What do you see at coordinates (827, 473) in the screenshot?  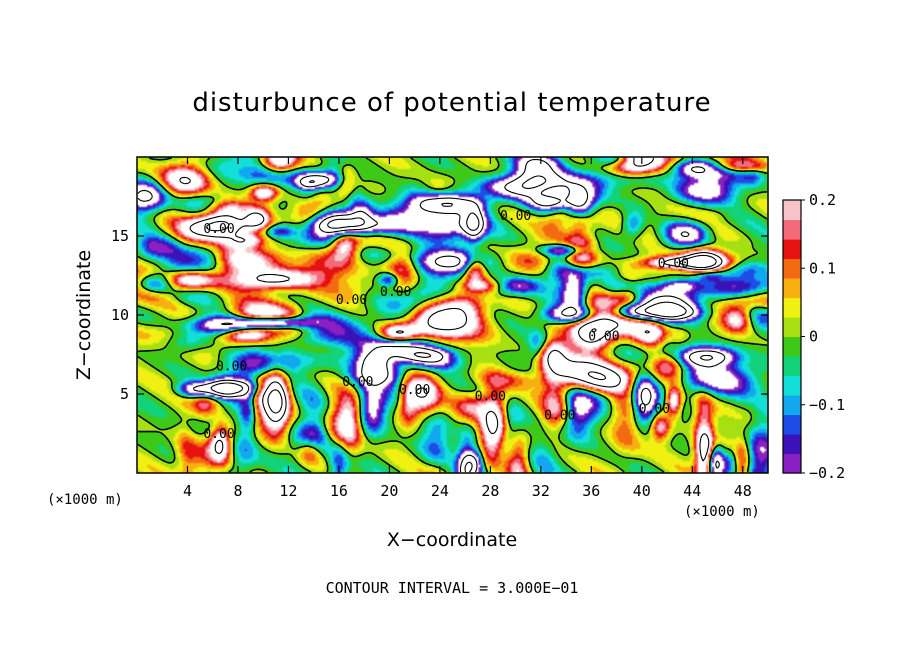 I see `colorbar-tick-label: −0.2` at bounding box center [827, 473].